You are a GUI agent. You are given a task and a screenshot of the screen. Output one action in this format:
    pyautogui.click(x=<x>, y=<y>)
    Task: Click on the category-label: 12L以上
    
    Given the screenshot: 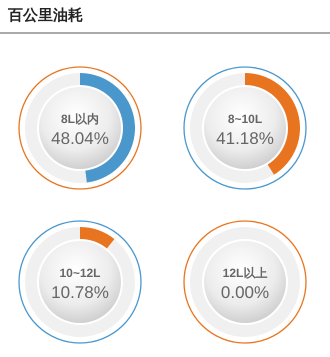 What is the action you would take?
    pyautogui.click(x=245, y=273)
    